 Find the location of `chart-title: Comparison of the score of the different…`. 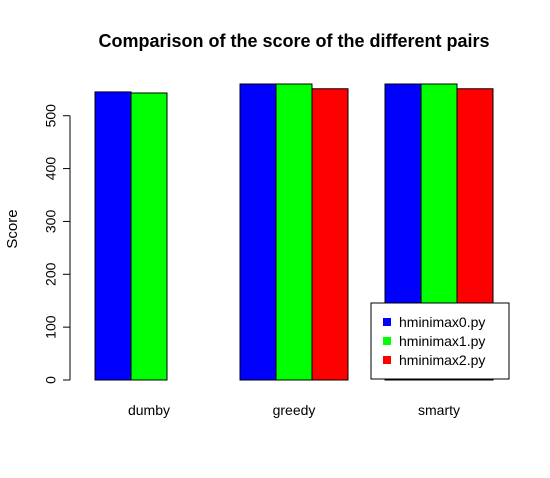

chart-title: Comparison of the score of the different… is located at coordinates (293, 41).